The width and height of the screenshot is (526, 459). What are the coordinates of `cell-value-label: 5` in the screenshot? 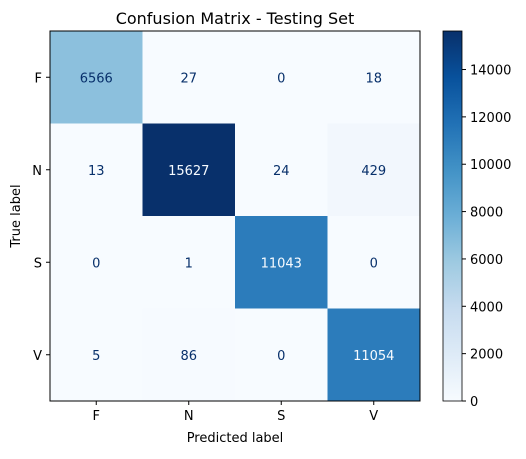 It's located at (96, 356).